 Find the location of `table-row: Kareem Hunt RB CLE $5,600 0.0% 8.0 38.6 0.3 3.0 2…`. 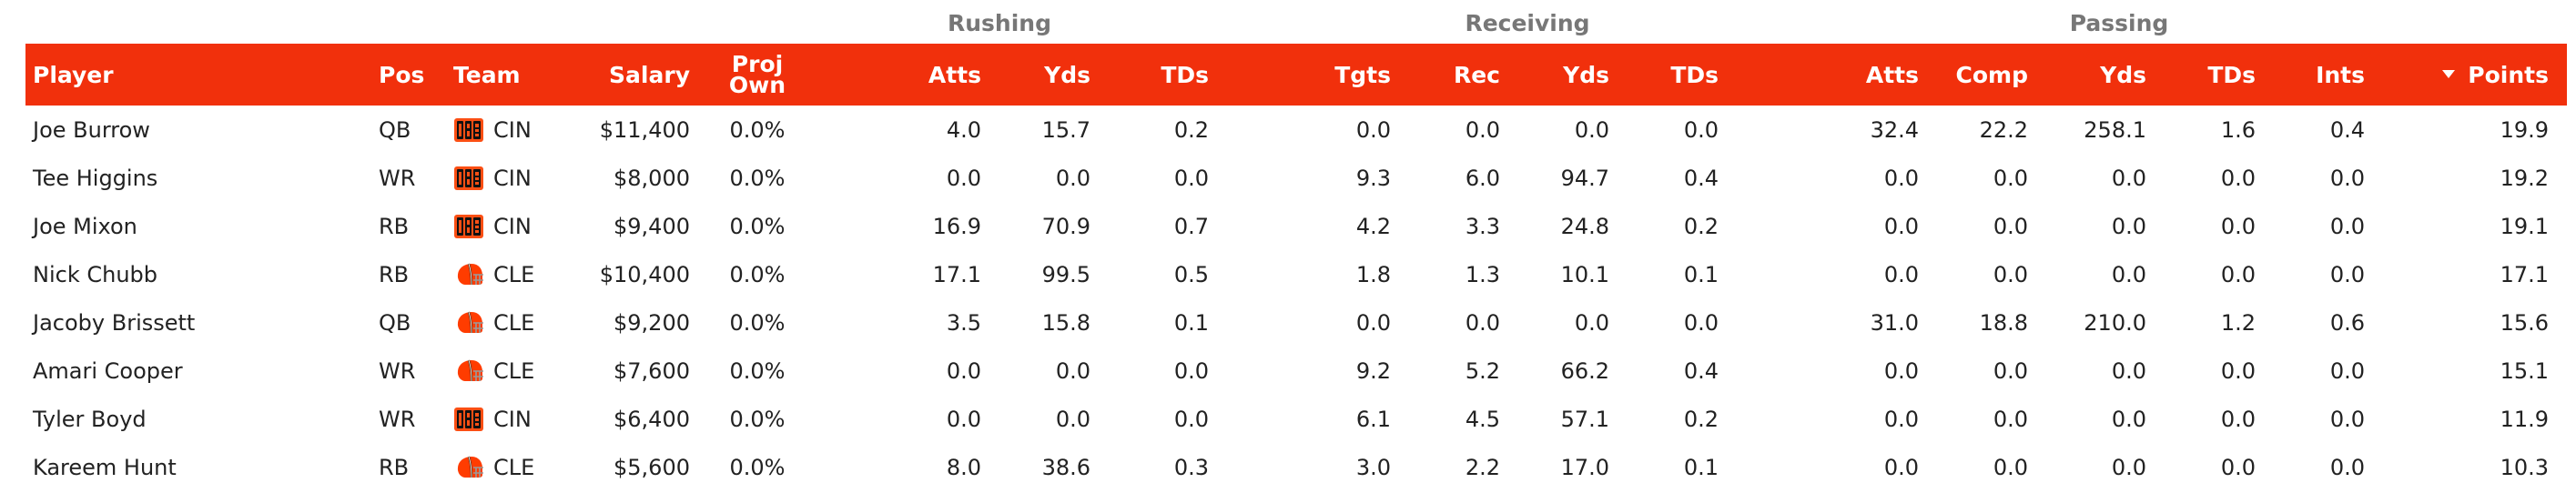

table-row: Kareem Hunt RB CLE $5,600 0.0% 8.0 38.6 0.3 3.0 2… is located at coordinates (1296, 467).